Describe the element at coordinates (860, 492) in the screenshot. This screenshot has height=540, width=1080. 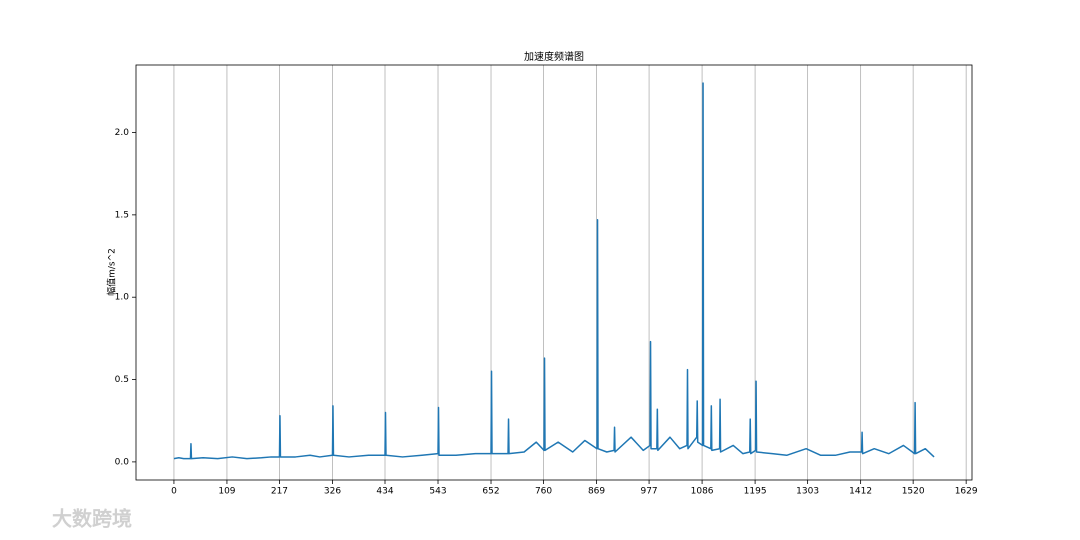
I see `x-tick-label: 1412` at that location.